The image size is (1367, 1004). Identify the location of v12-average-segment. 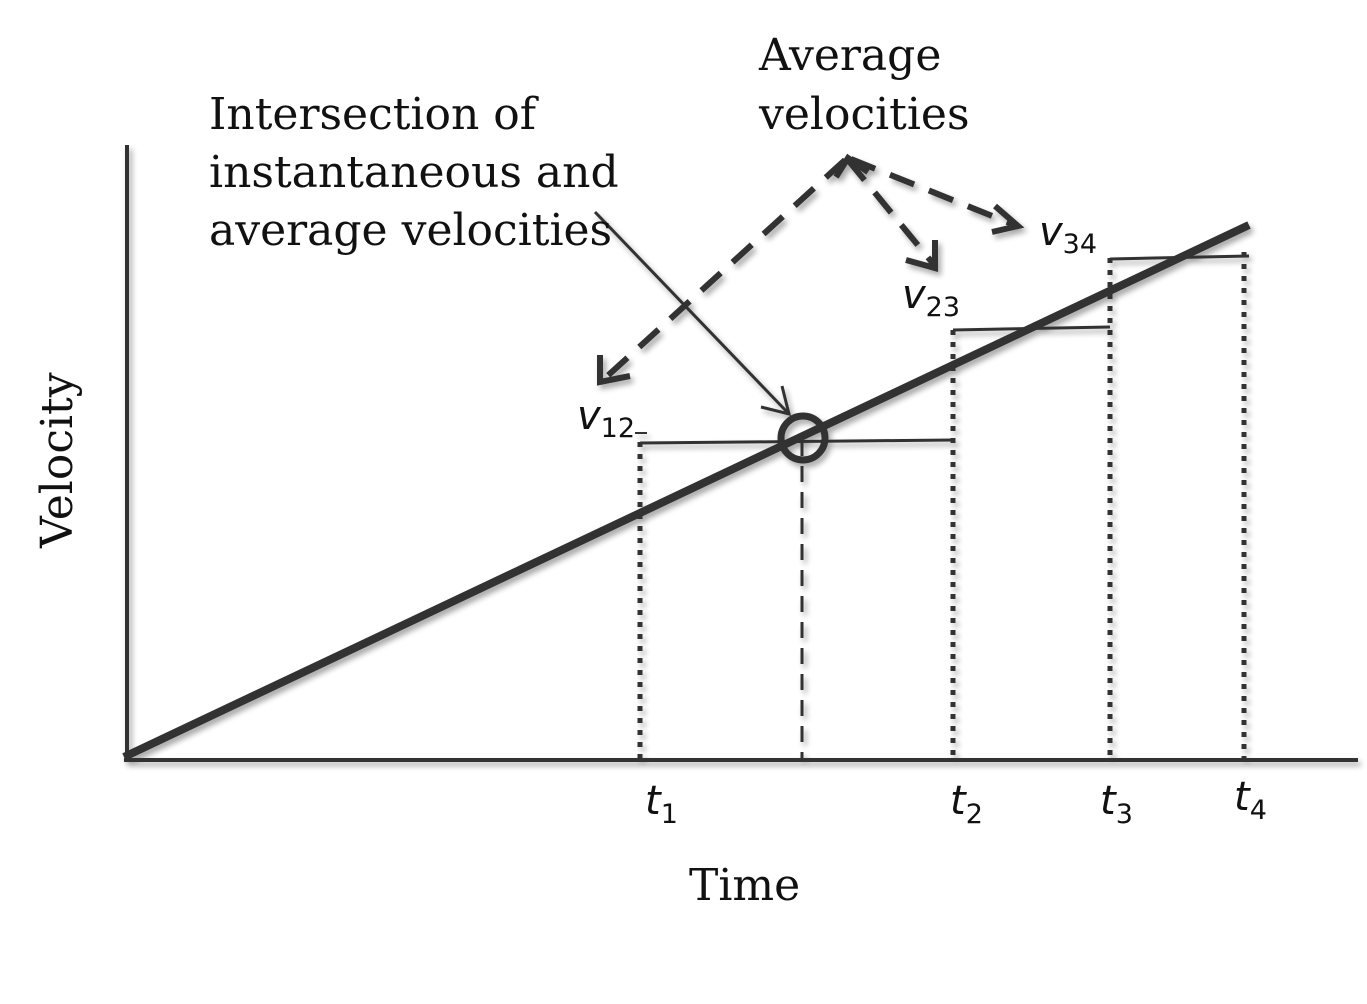
(797, 441).